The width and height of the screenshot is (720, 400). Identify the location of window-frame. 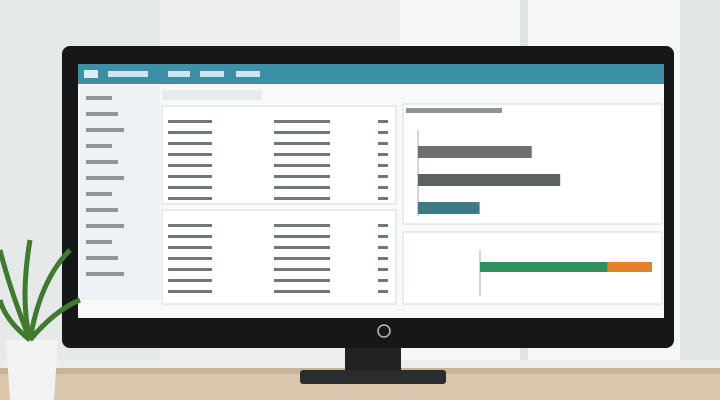
(700, 180).